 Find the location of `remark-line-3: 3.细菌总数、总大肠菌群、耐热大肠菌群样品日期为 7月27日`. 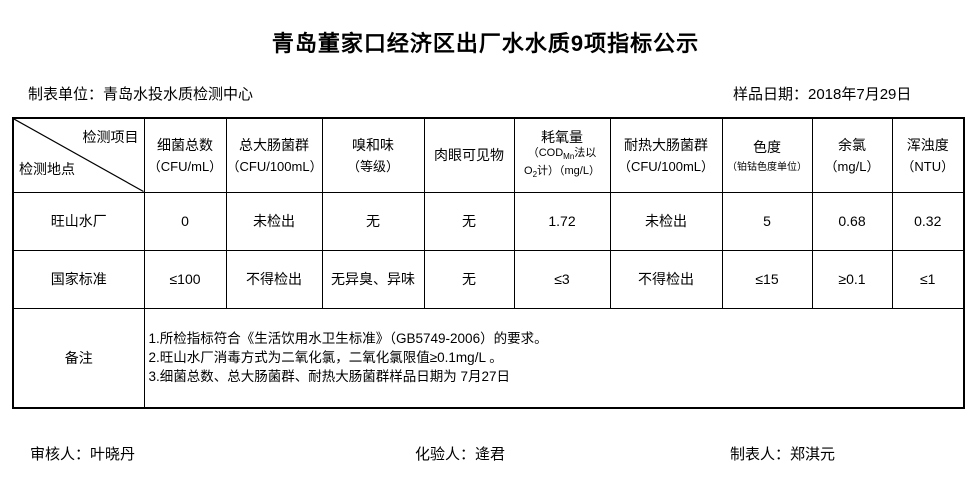

remark-line-3: 3.细菌总数、总大肠菌群、耐热大肠菌群样品日期为 7月27日 is located at coordinates (329, 377).